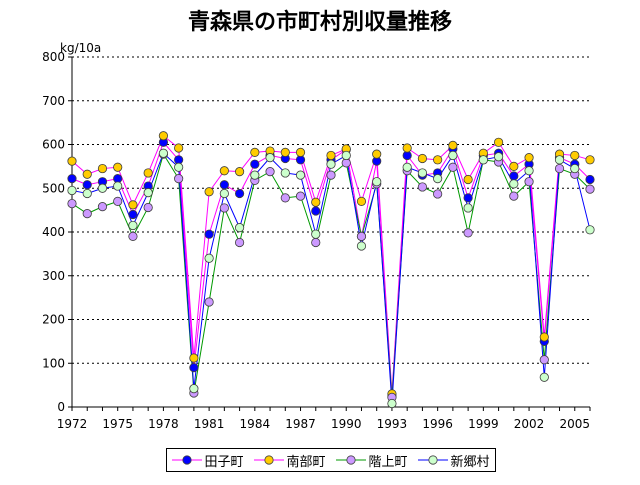 Image resolution: width=640 pixels, height=485 pixels. I want to click on x-tick-label: 1996, so click(437, 424).